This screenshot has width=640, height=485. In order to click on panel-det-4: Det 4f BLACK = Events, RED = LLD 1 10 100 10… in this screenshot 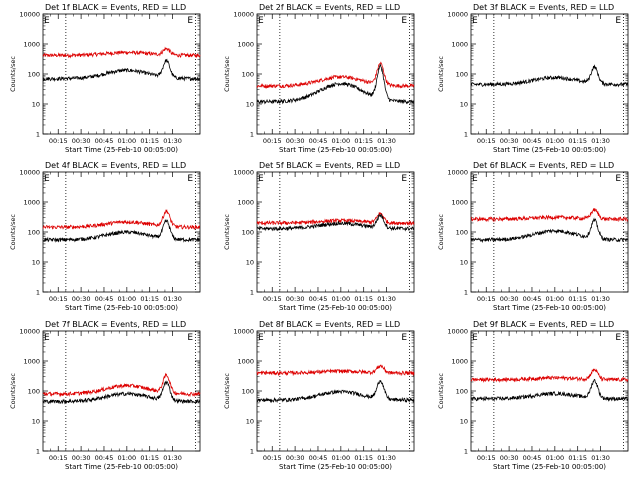, I will do `click(105, 236)`.